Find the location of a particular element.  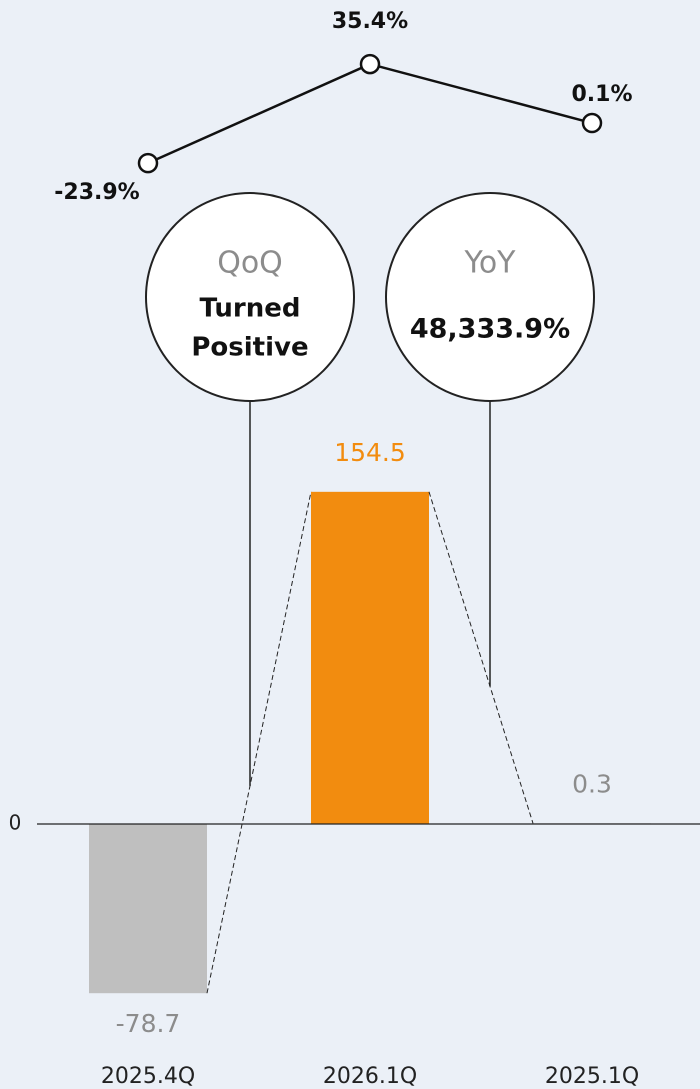

bubble-title: YoY is located at coordinates (489, 263).